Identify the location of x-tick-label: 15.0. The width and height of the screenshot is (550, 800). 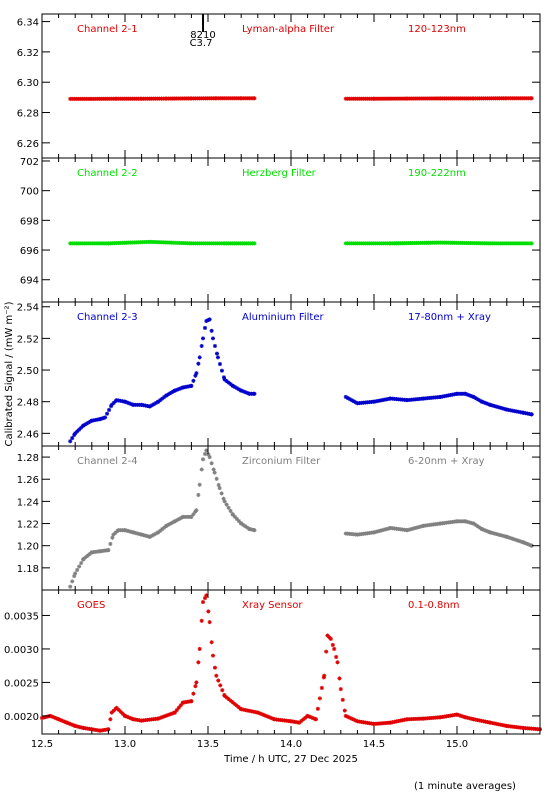
(457, 744).